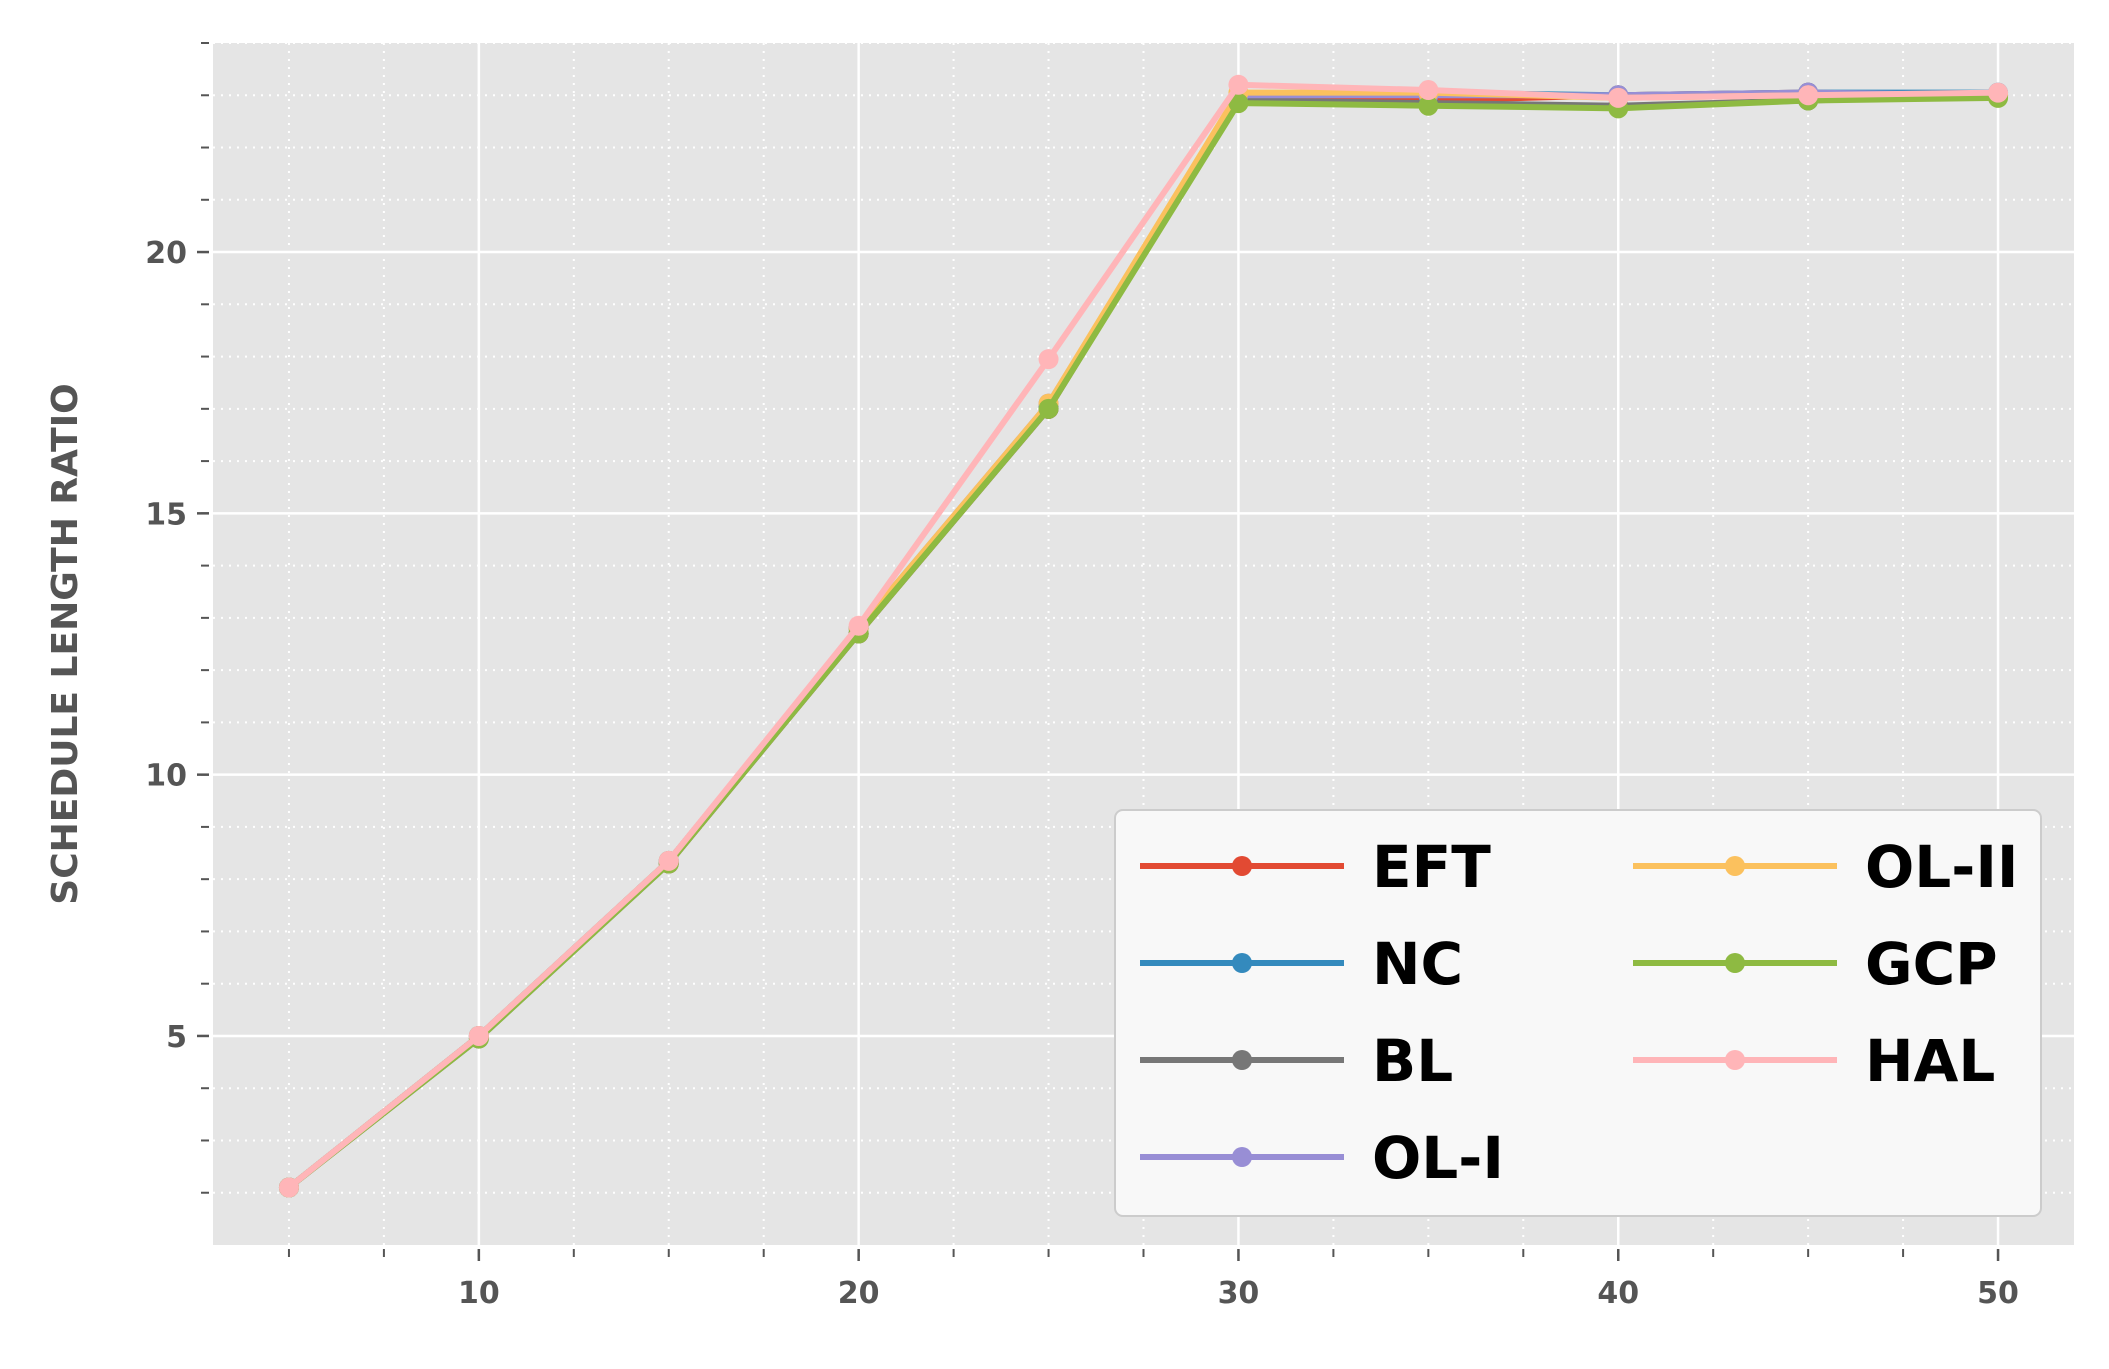  What do you see at coordinates (1942, 867) in the screenshot?
I see `legend-label: OL-II` at bounding box center [1942, 867].